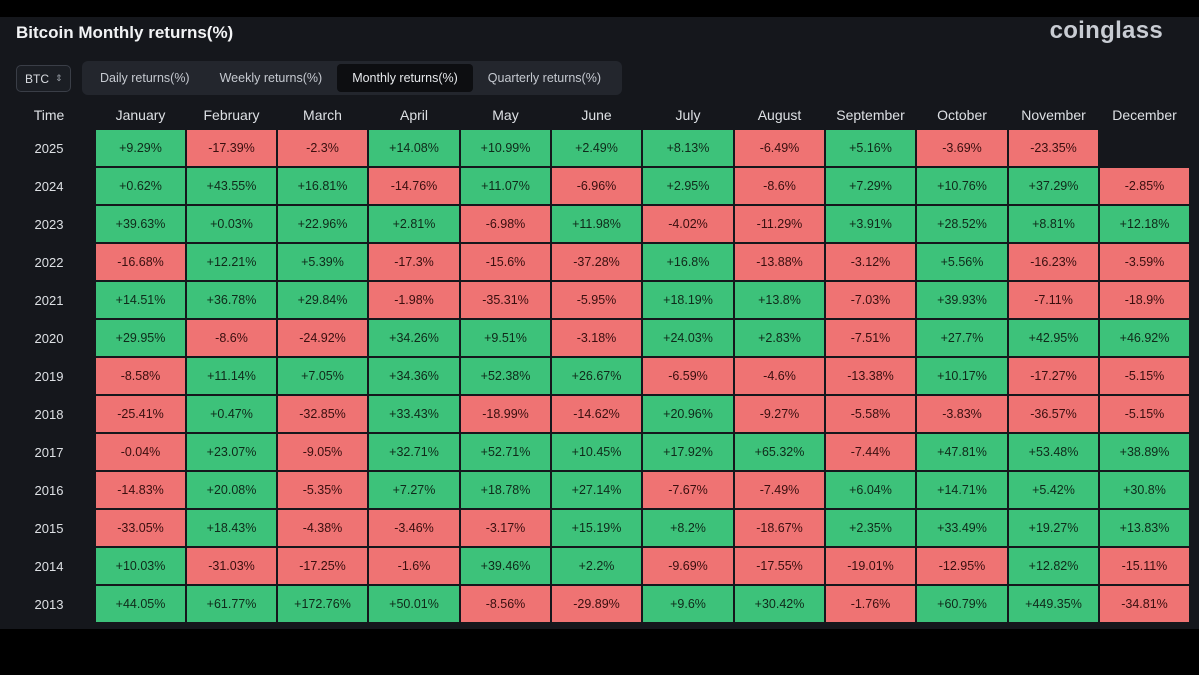  Describe the element at coordinates (779, 224) in the screenshot. I see `return-cell: -11.29%` at that location.